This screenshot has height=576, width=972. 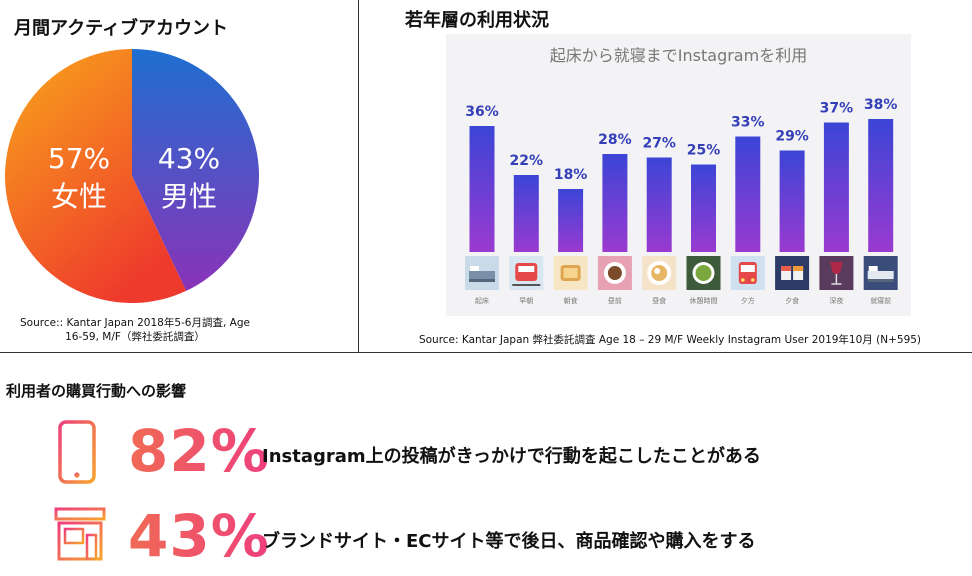 I want to click on stat-value-trigger: 82%, so click(x=199, y=451).